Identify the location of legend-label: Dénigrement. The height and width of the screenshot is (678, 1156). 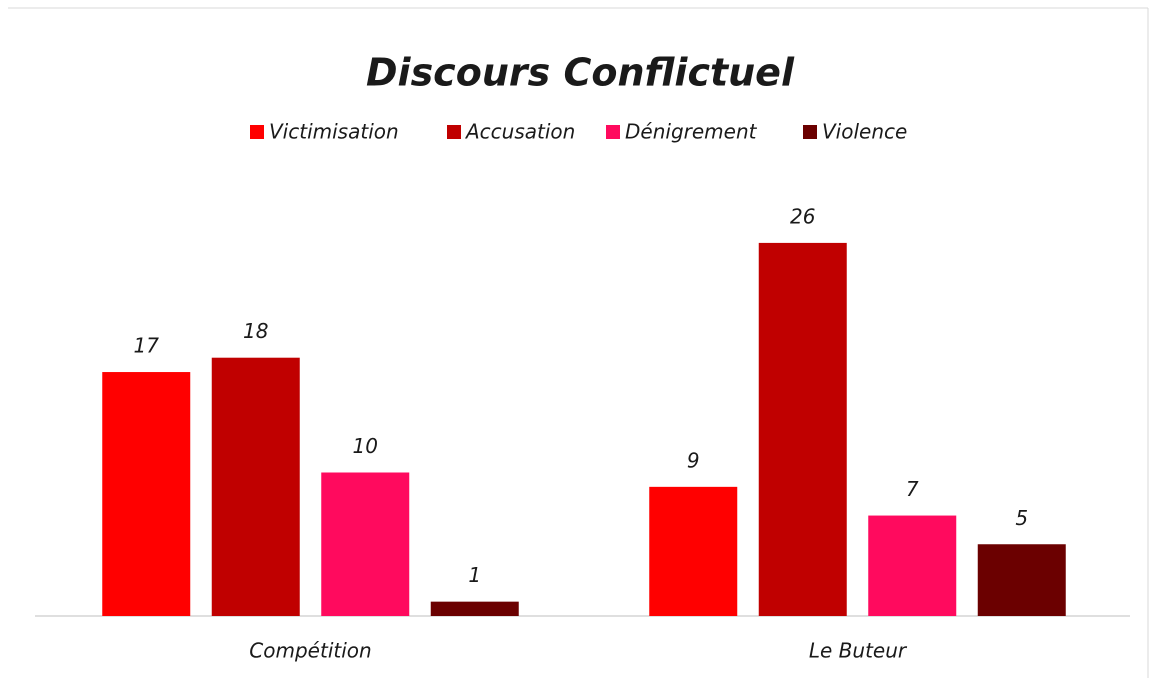
(691, 132).